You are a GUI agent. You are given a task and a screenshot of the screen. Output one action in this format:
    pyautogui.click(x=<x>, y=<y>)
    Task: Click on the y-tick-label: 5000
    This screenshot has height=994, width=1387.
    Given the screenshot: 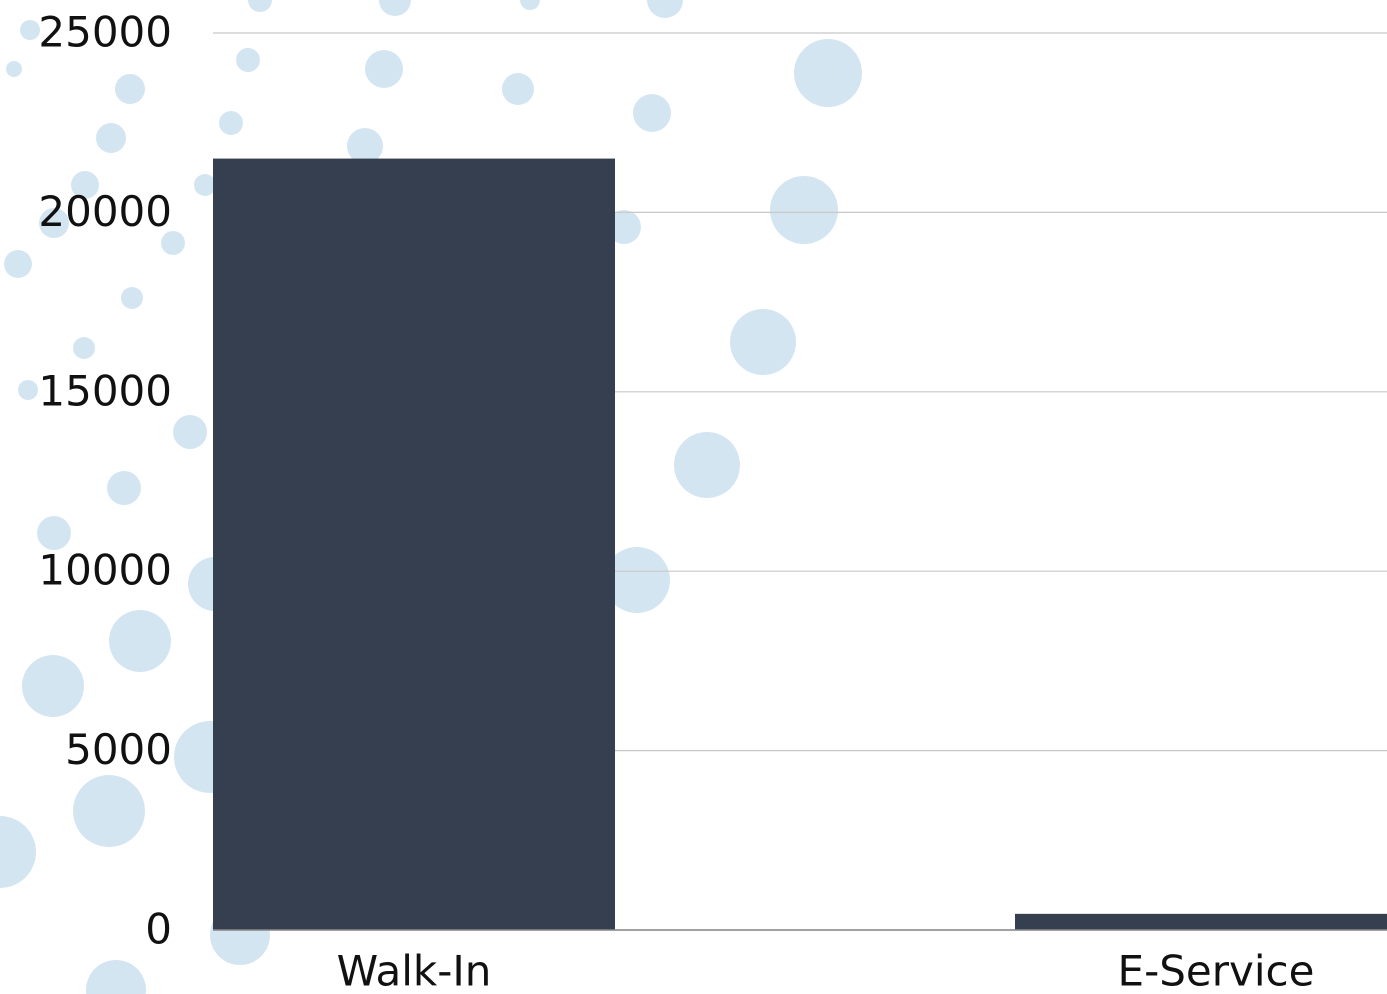 What is the action you would take?
    pyautogui.click(x=118, y=749)
    